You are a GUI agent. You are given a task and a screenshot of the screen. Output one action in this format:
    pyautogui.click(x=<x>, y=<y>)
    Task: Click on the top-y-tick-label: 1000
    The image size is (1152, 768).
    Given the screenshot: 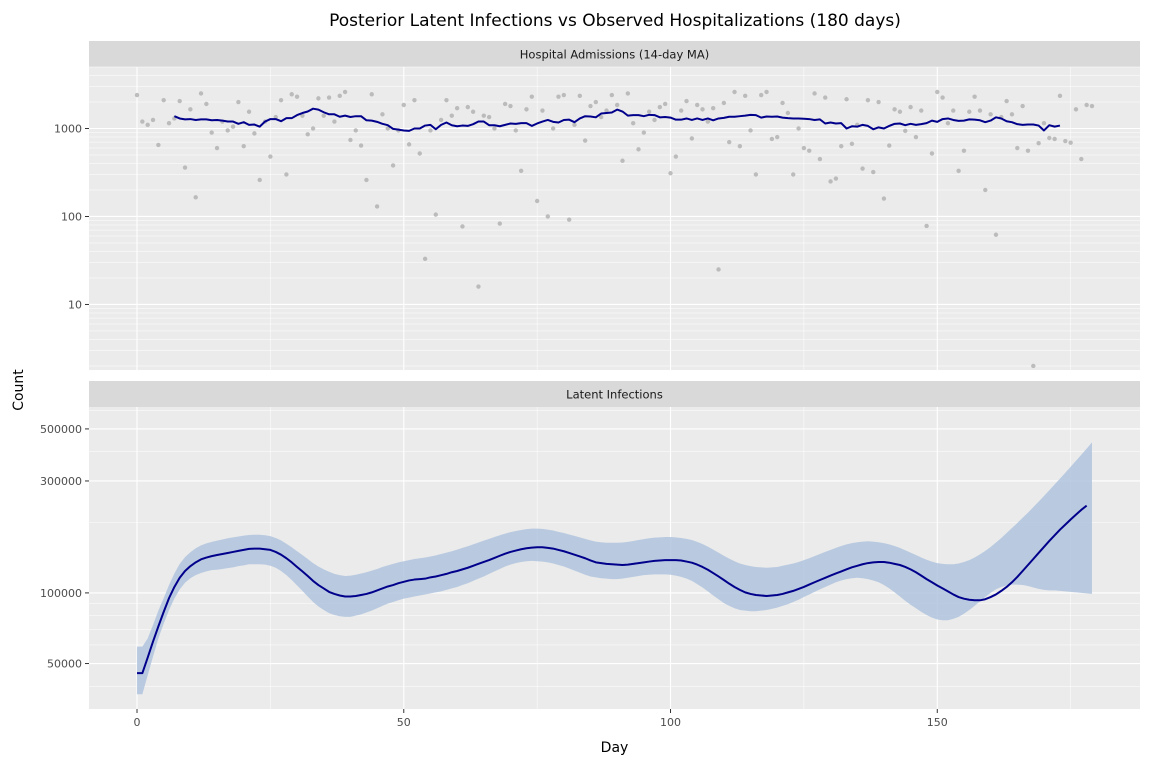 What is the action you would take?
    pyautogui.click(x=68, y=129)
    